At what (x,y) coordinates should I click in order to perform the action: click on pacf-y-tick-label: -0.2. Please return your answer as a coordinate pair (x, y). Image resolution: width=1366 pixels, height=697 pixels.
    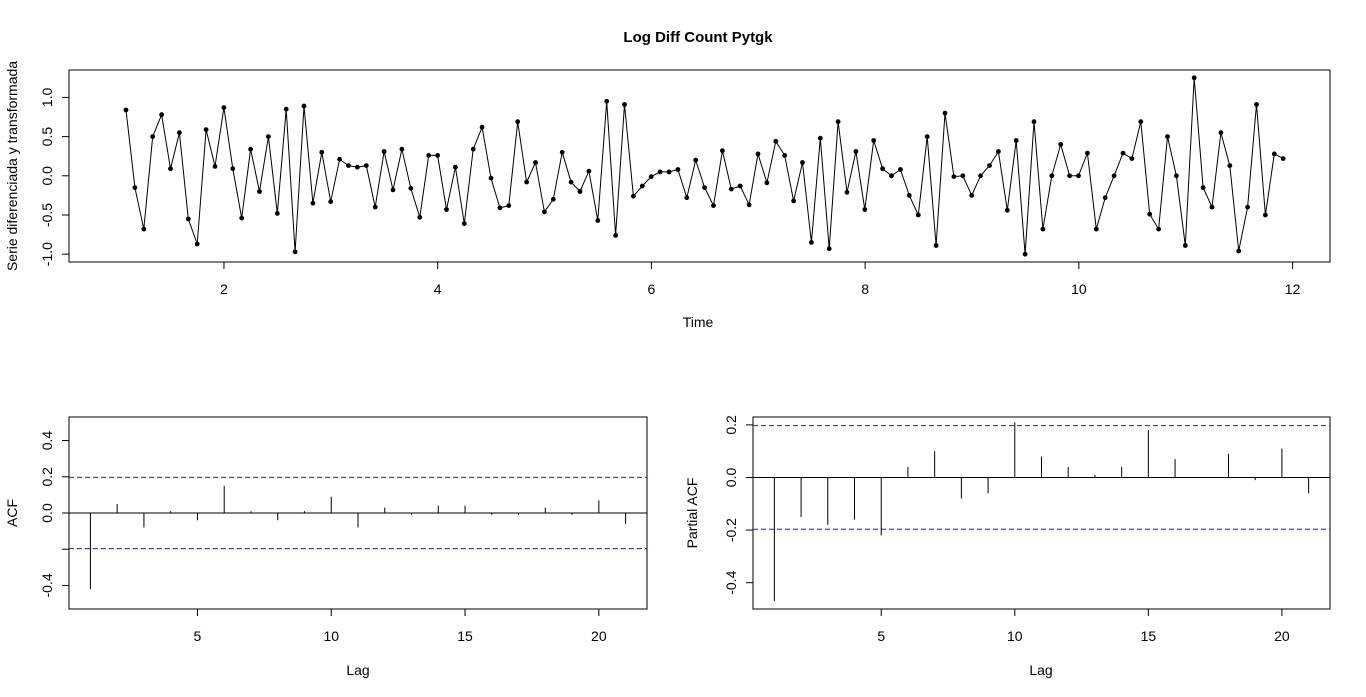
    Looking at the image, I should click on (731, 530).